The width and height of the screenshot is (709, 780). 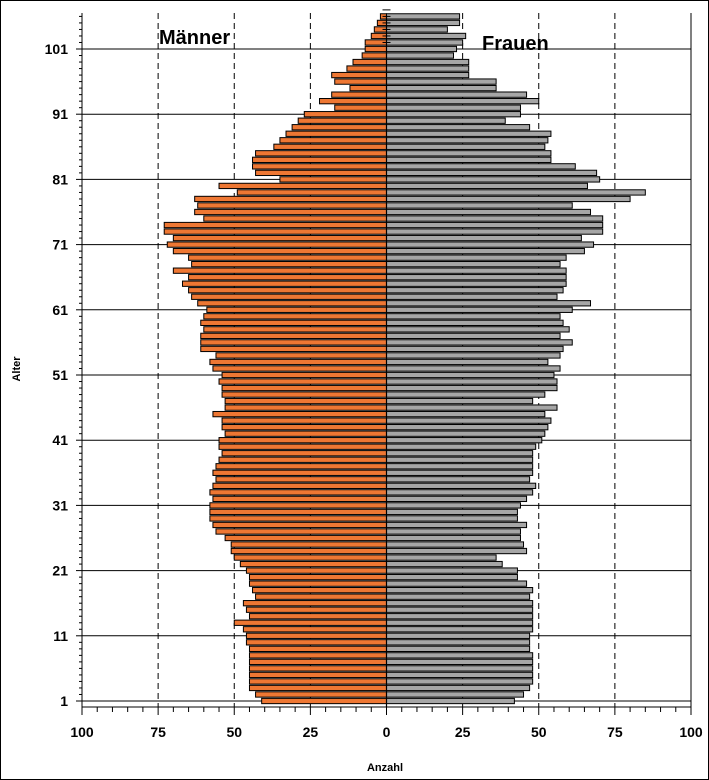 What do you see at coordinates (57, 49) in the screenshot?
I see `y-tick-label: 101` at bounding box center [57, 49].